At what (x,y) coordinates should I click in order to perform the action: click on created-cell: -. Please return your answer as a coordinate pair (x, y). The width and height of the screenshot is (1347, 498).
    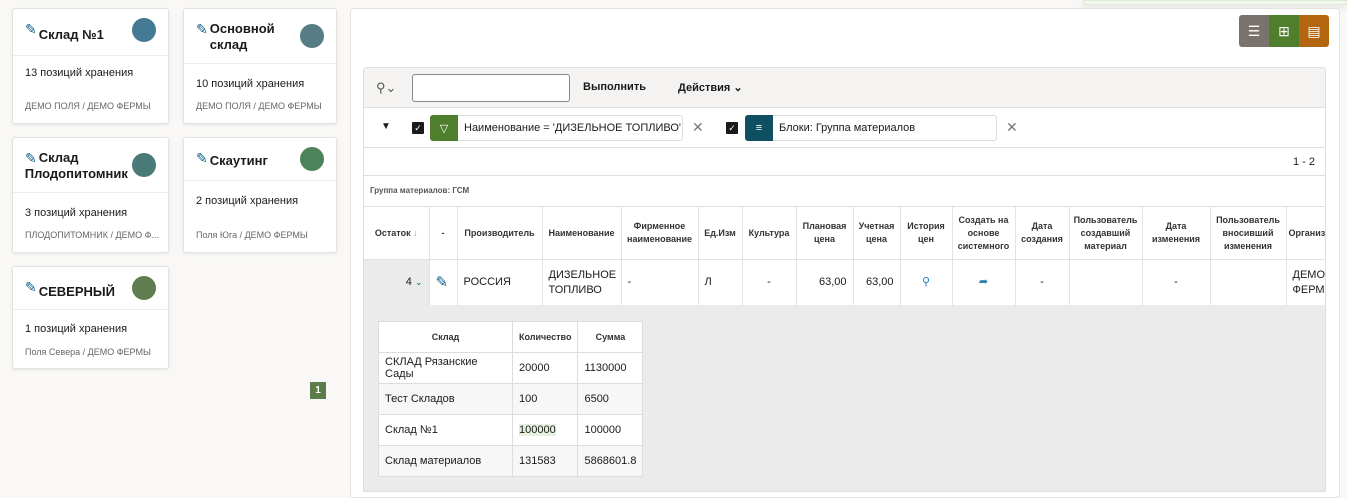
    Looking at the image, I should click on (1042, 282).